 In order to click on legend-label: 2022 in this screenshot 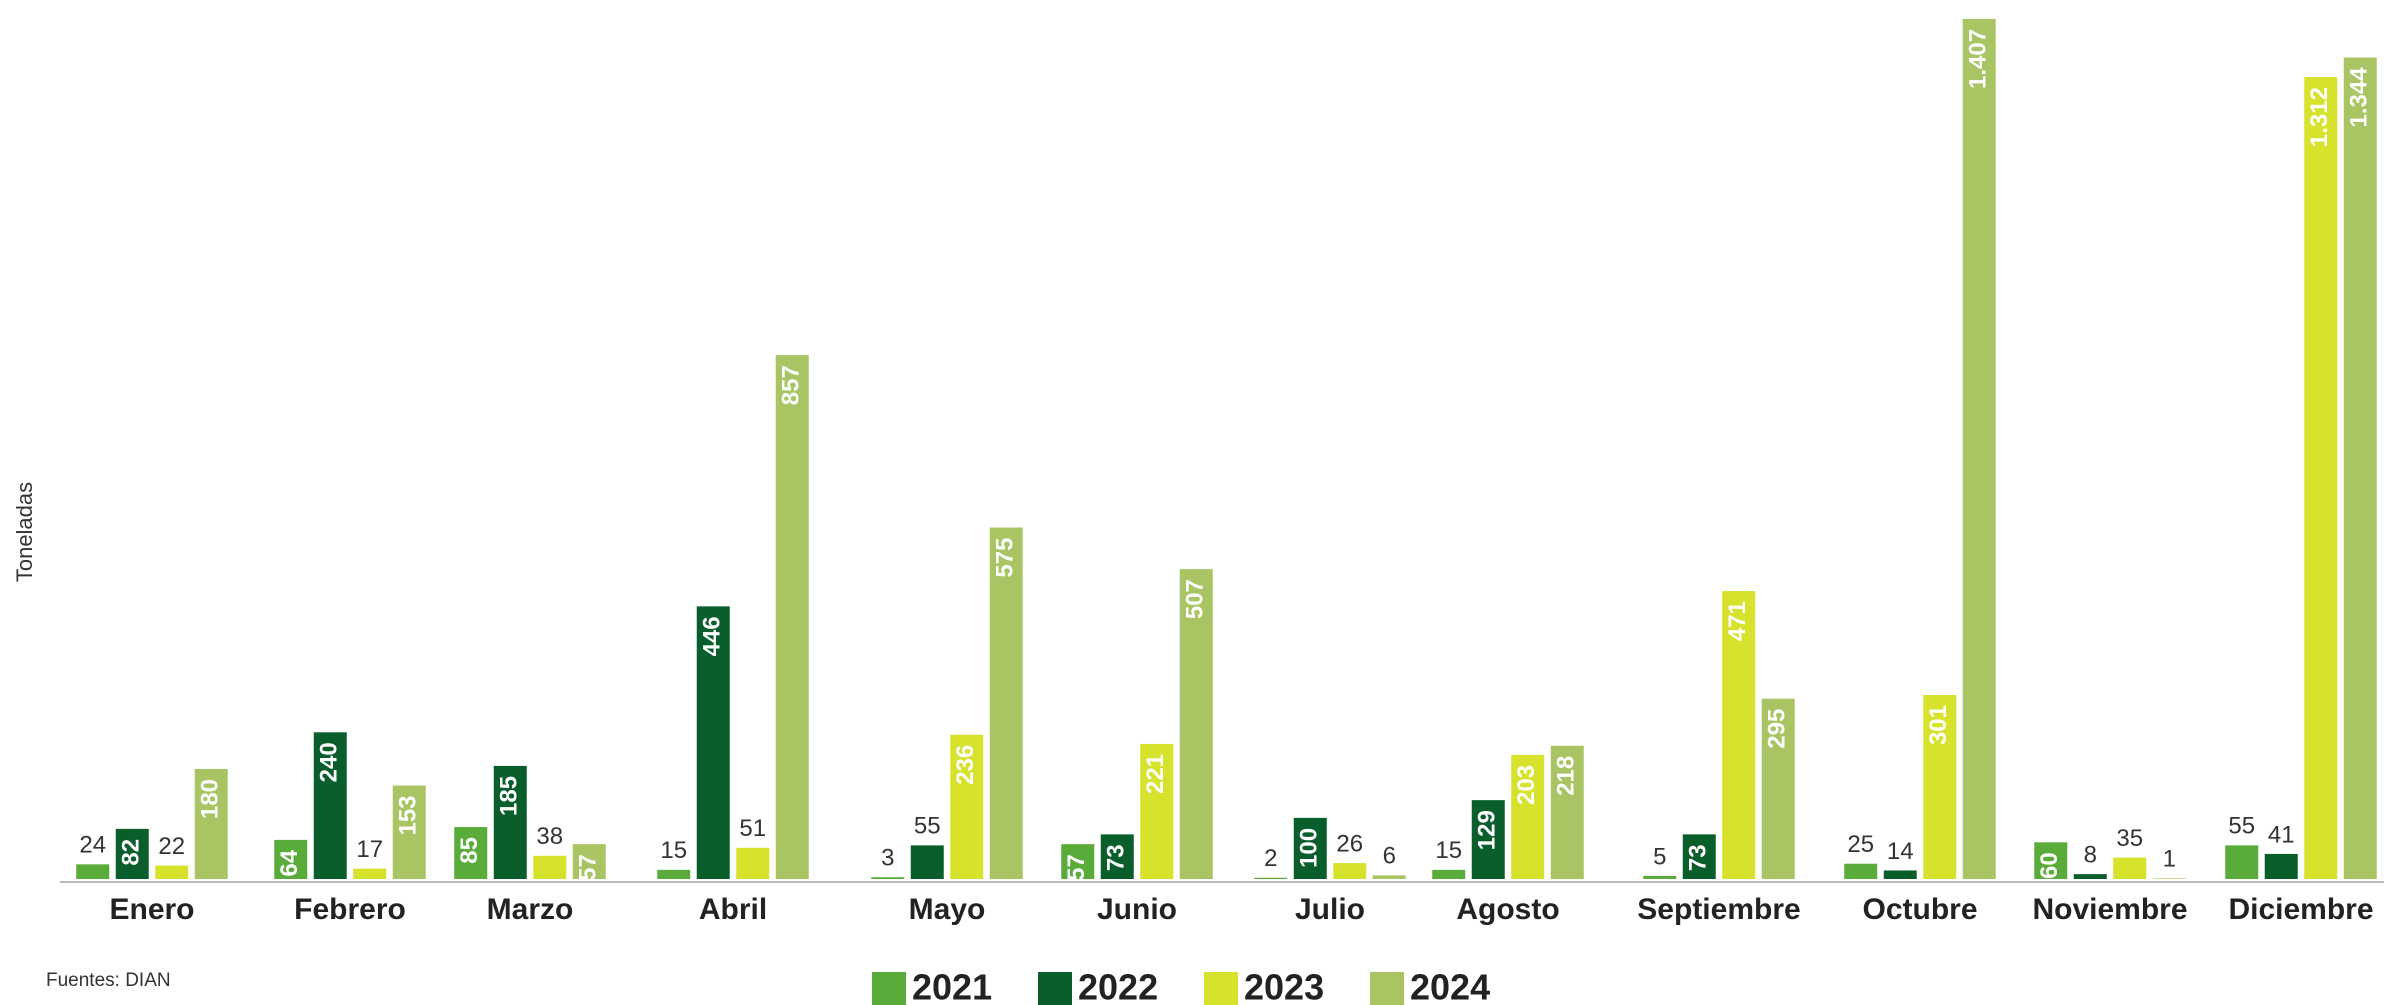, I will do `click(1118, 986)`.